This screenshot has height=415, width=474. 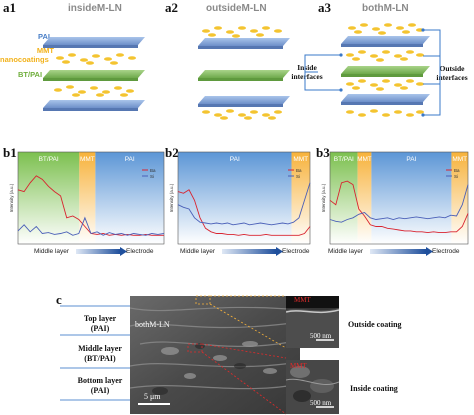 What do you see at coordinates (302, 300) in the screenshot?
I see `zoom-top-tag: MMT` at bounding box center [302, 300].